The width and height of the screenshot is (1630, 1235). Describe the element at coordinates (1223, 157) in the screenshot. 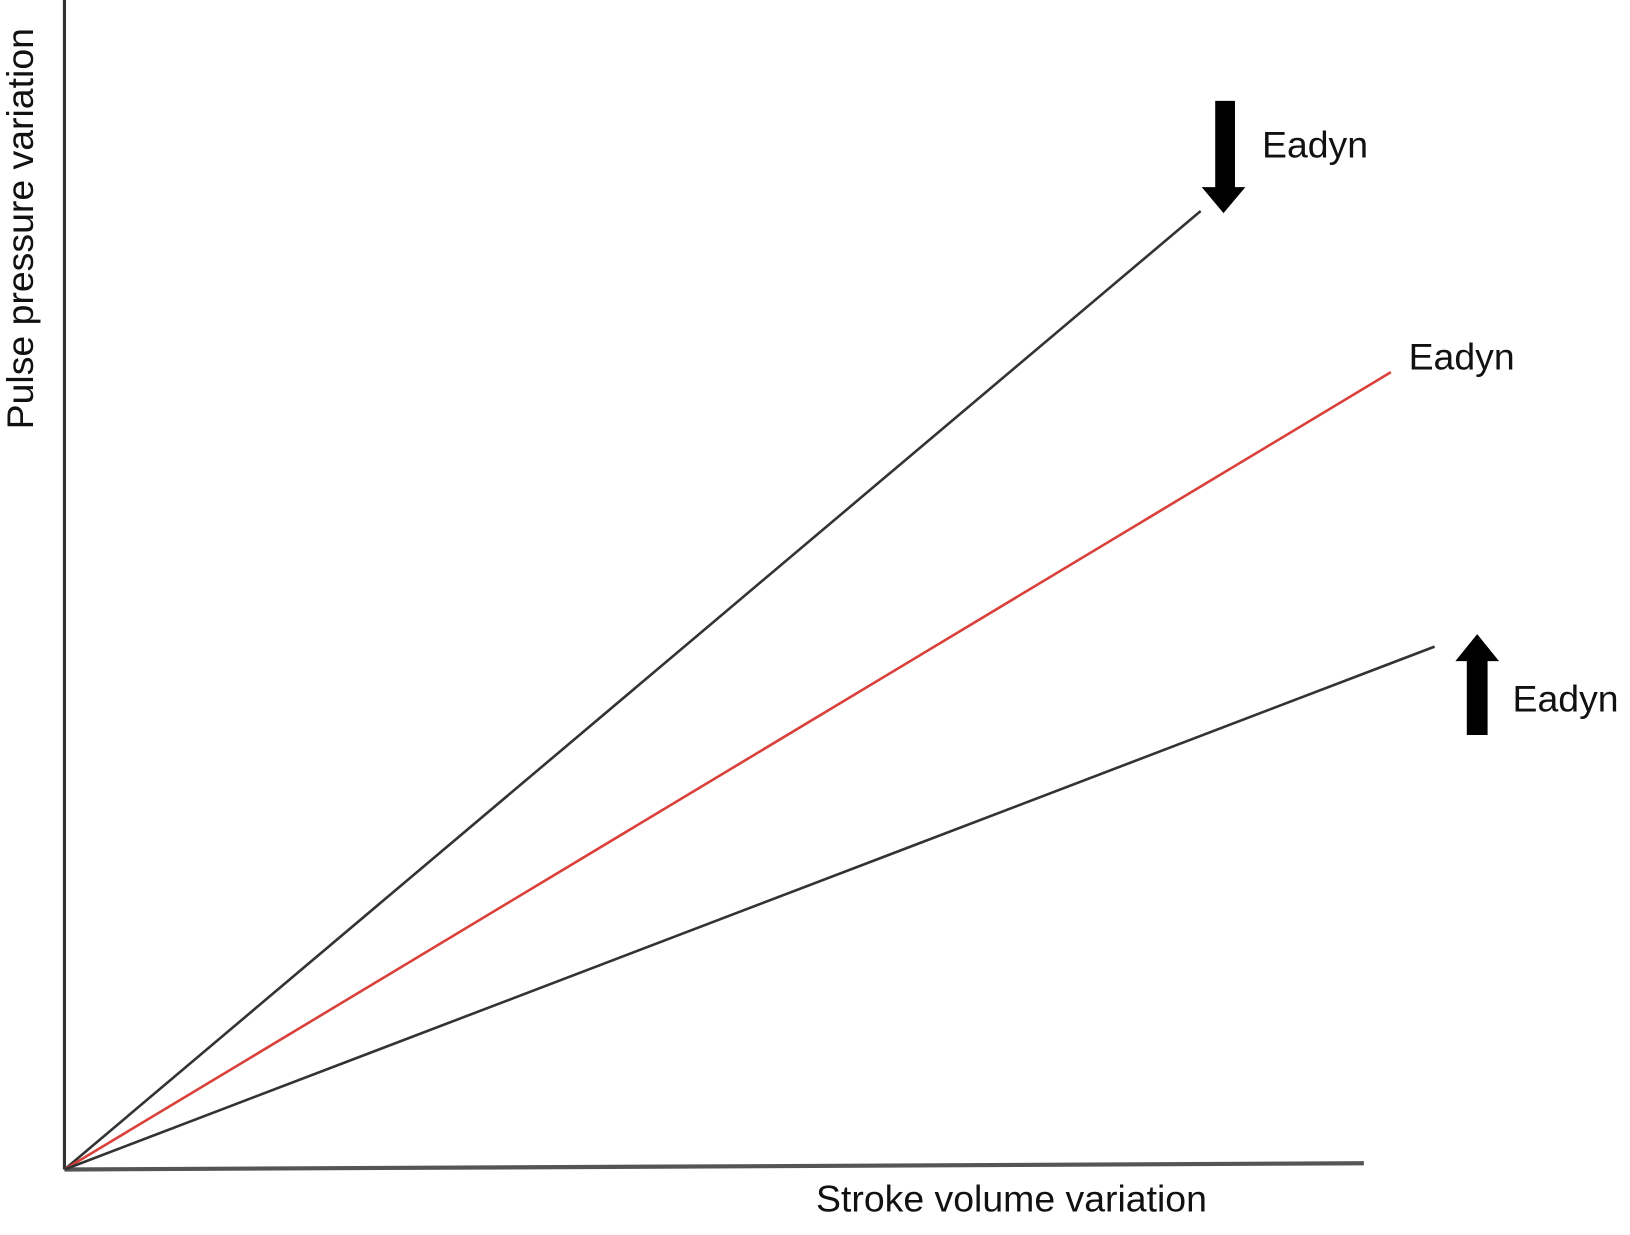

I see `down-arrow` at that location.